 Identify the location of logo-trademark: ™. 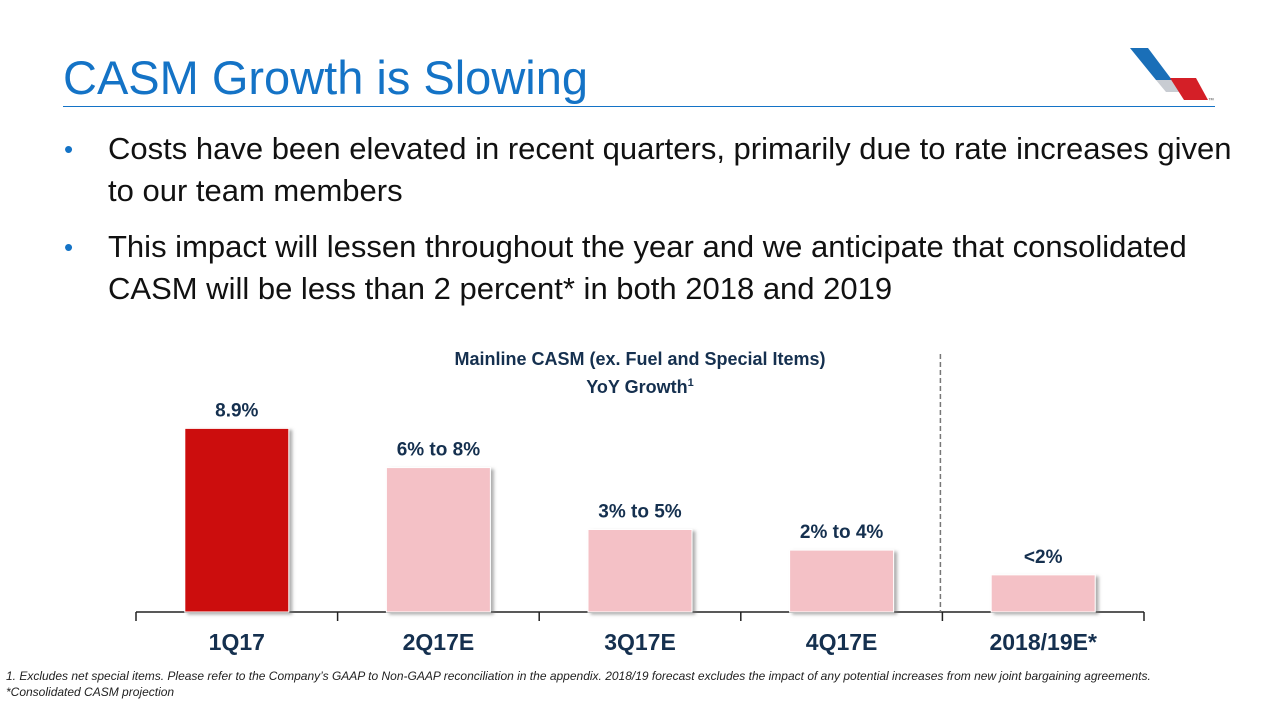
(1211, 100).